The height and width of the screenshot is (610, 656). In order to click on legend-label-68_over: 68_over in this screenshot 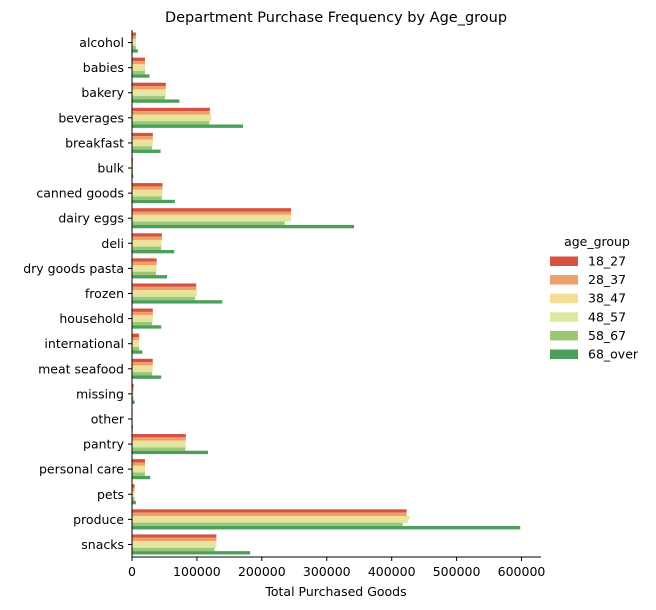, I will do `click(613, 354)`.